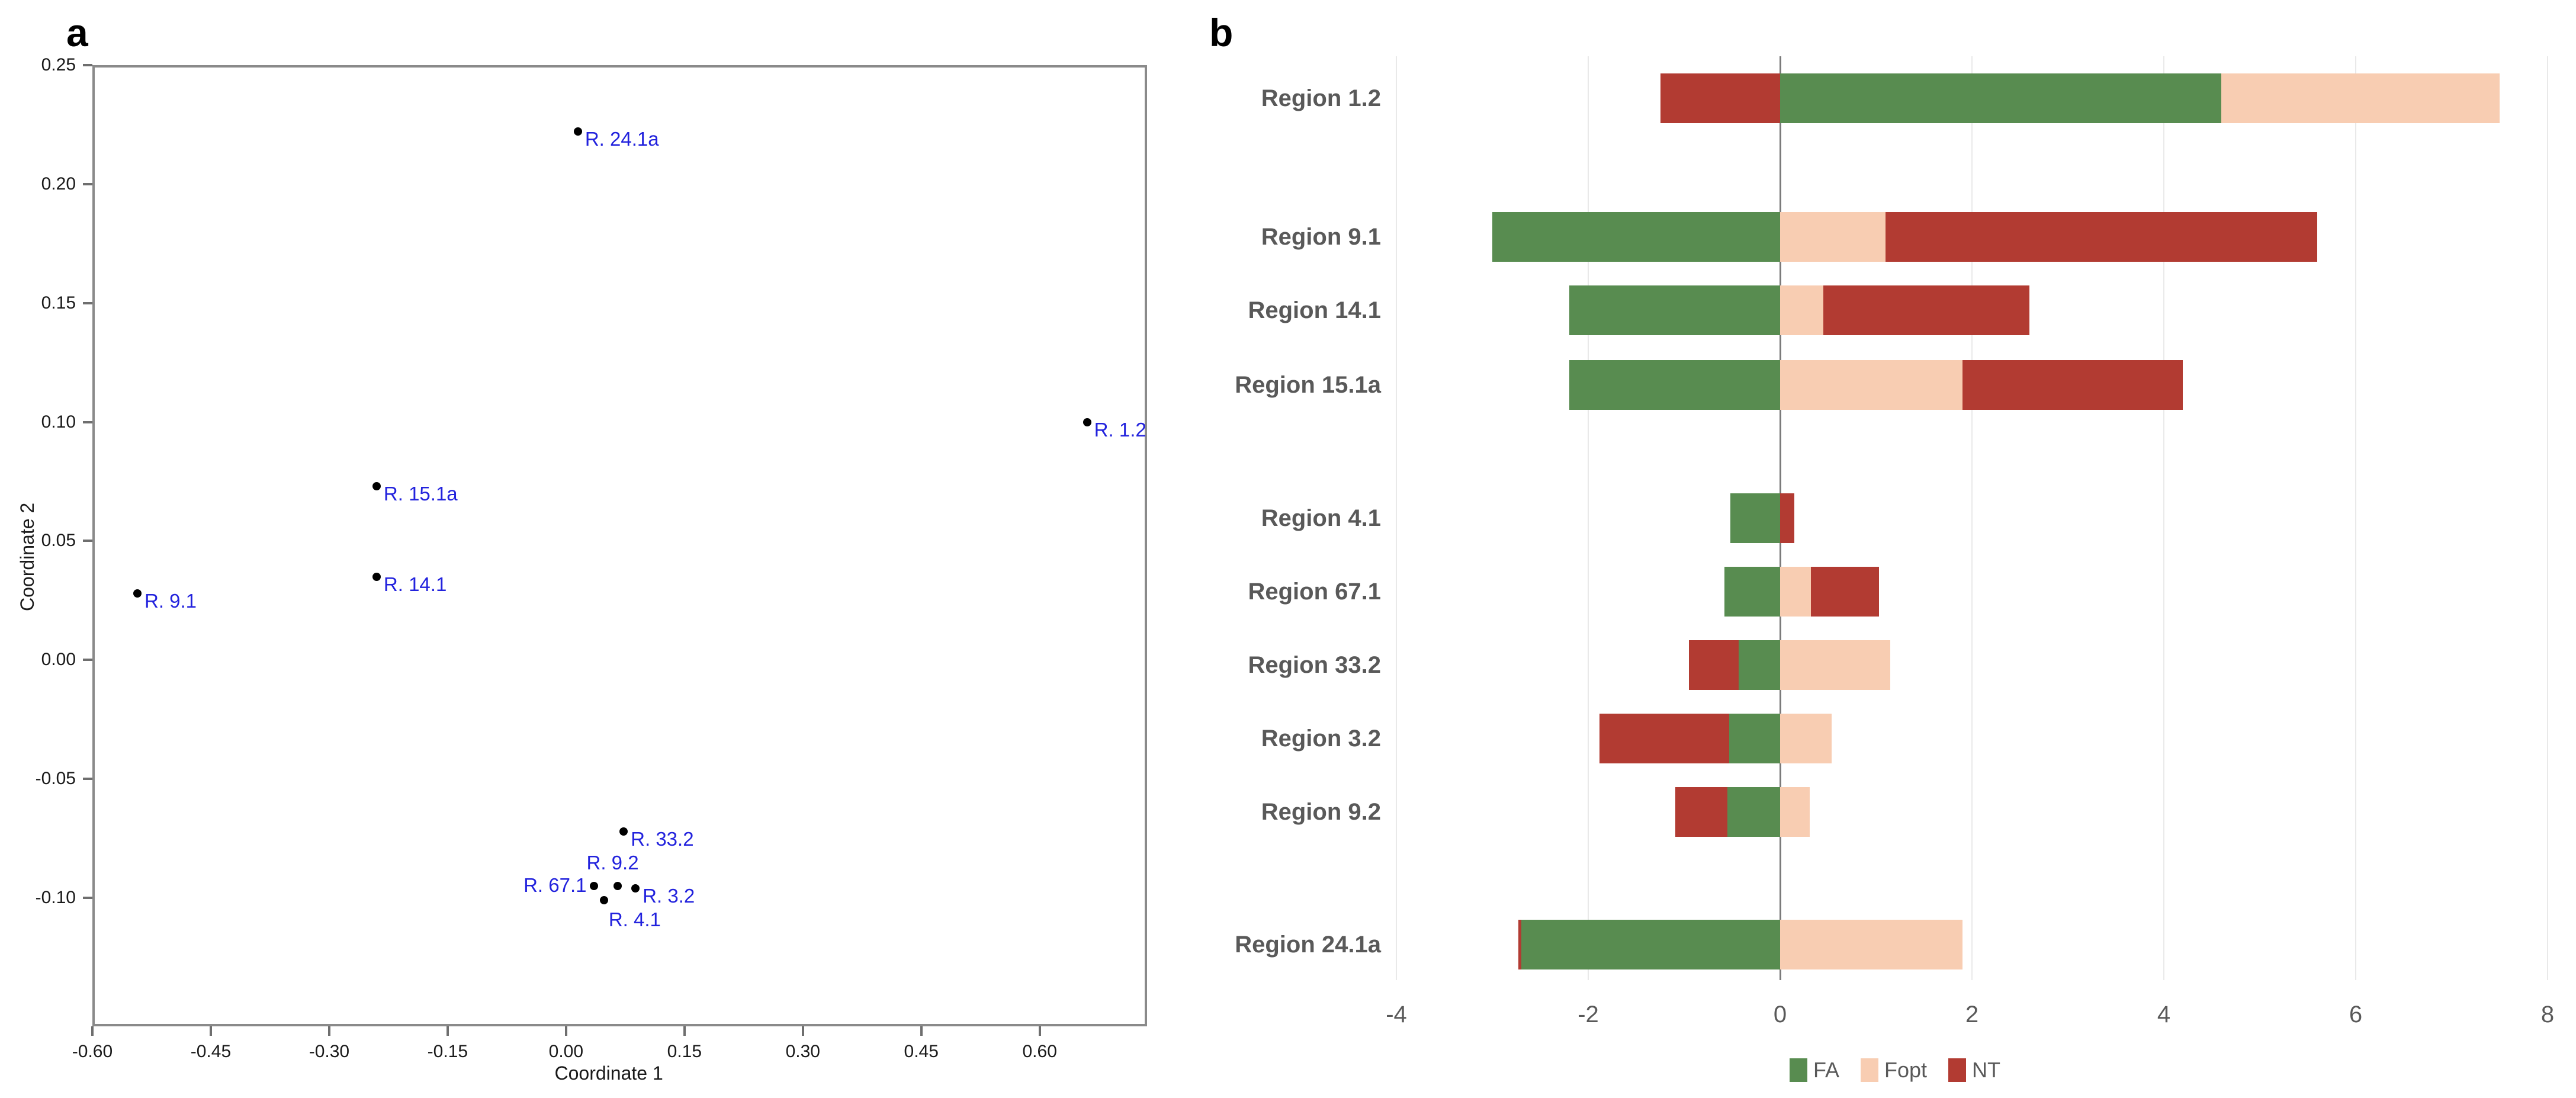  I want to click on bar-x-tick-label: 4, so click(2164, 1014).